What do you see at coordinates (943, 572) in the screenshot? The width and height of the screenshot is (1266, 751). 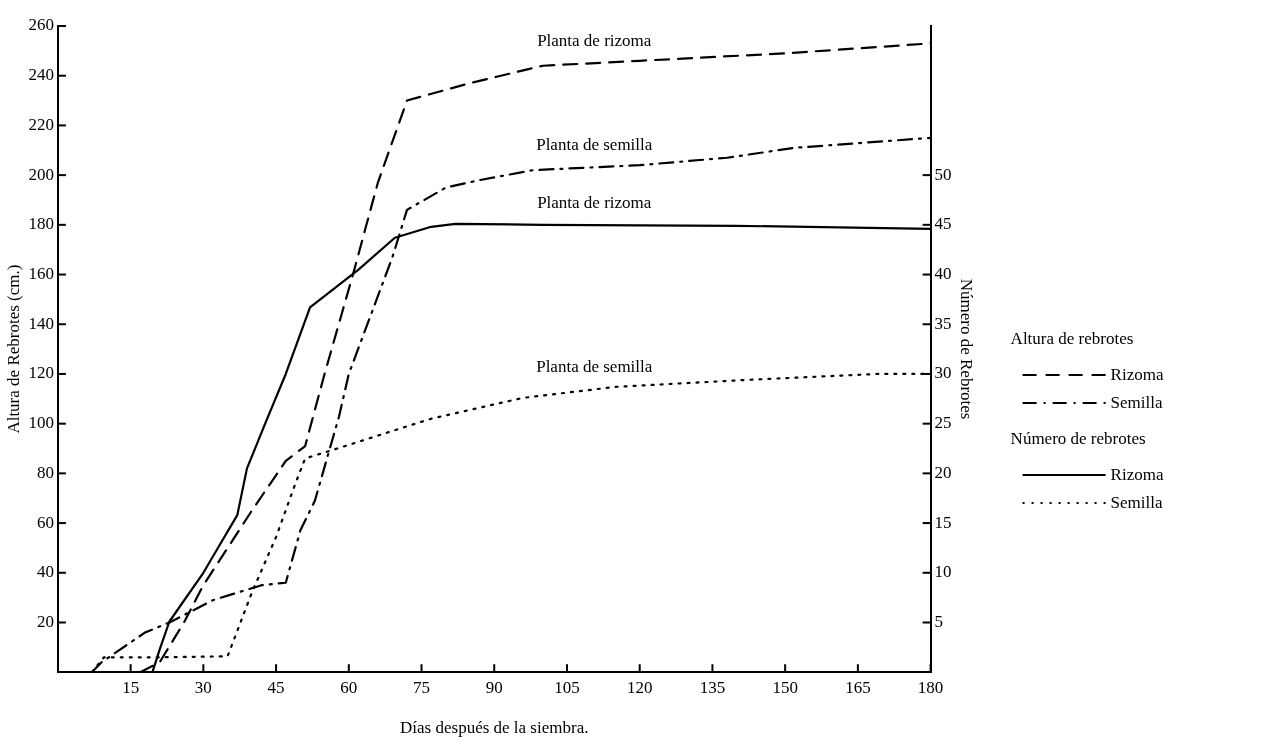 I see `y2-tick-label: 10` at bounding box center [943, 572].